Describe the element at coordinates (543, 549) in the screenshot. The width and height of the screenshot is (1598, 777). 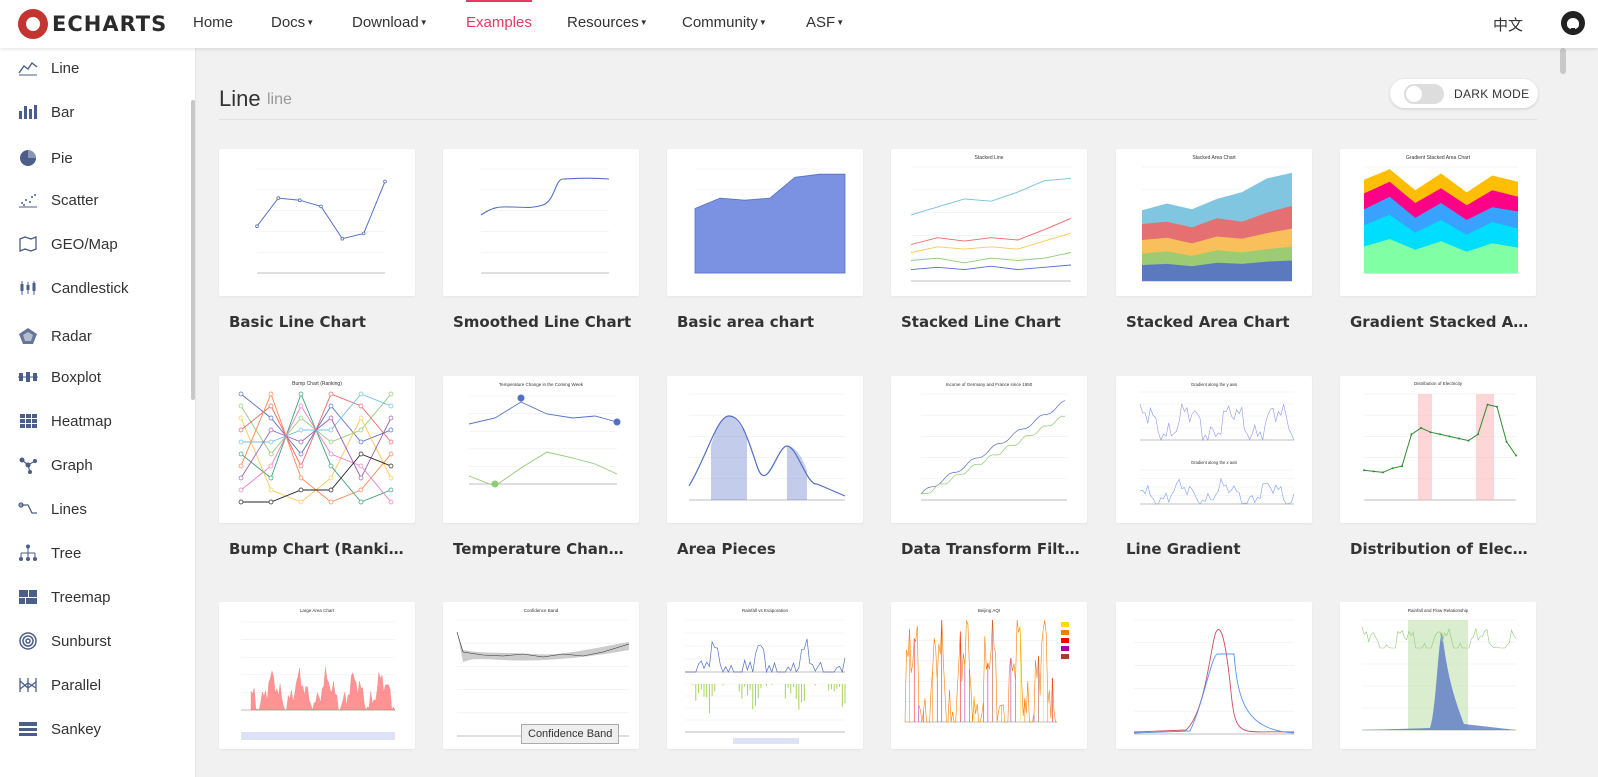
I see `example-title: Temperature Change in the Coming Week` at that location.